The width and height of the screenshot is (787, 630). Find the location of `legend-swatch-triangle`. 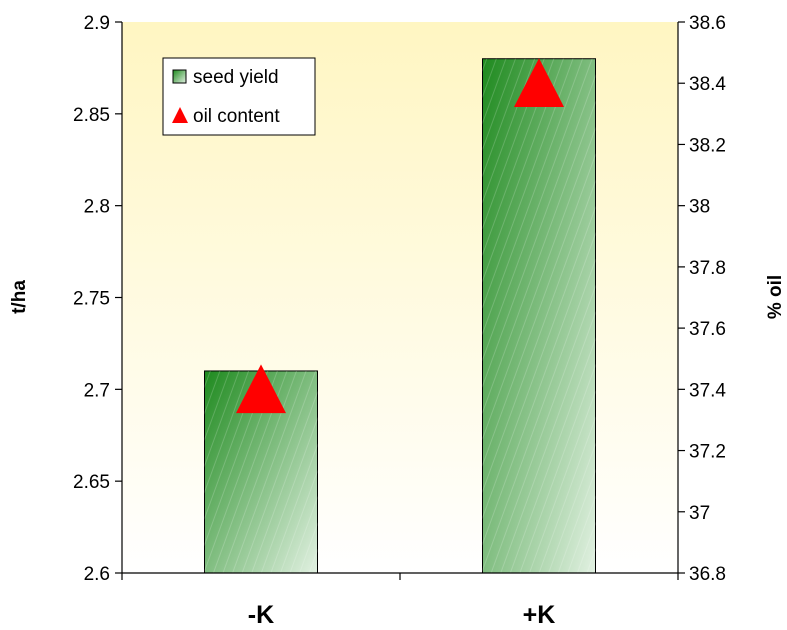

legend-swatch-triangle is located at coordinates (180, 115).